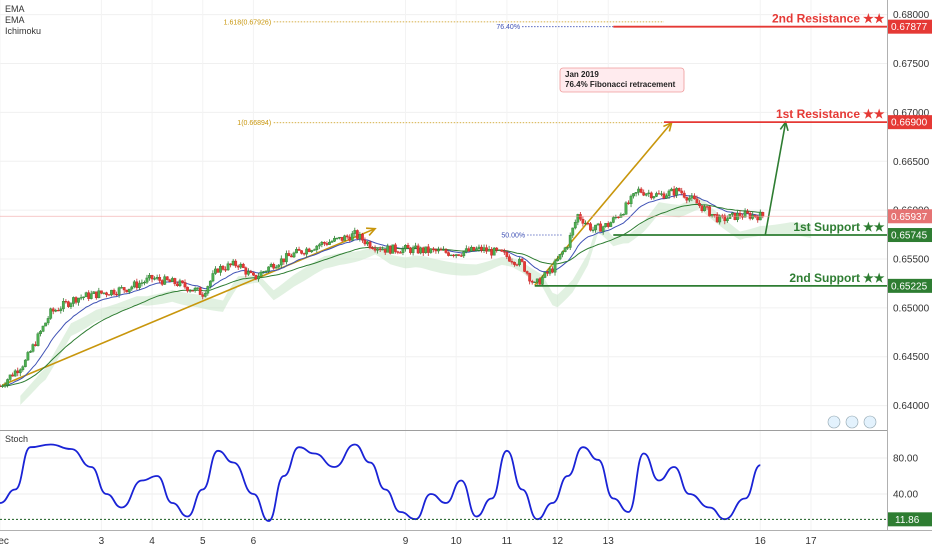 The image size is (932, 550). What do you see at coordinates (910, 285) in the screenshot?
I see `level-price-badge` at bounding box center [910, 285].